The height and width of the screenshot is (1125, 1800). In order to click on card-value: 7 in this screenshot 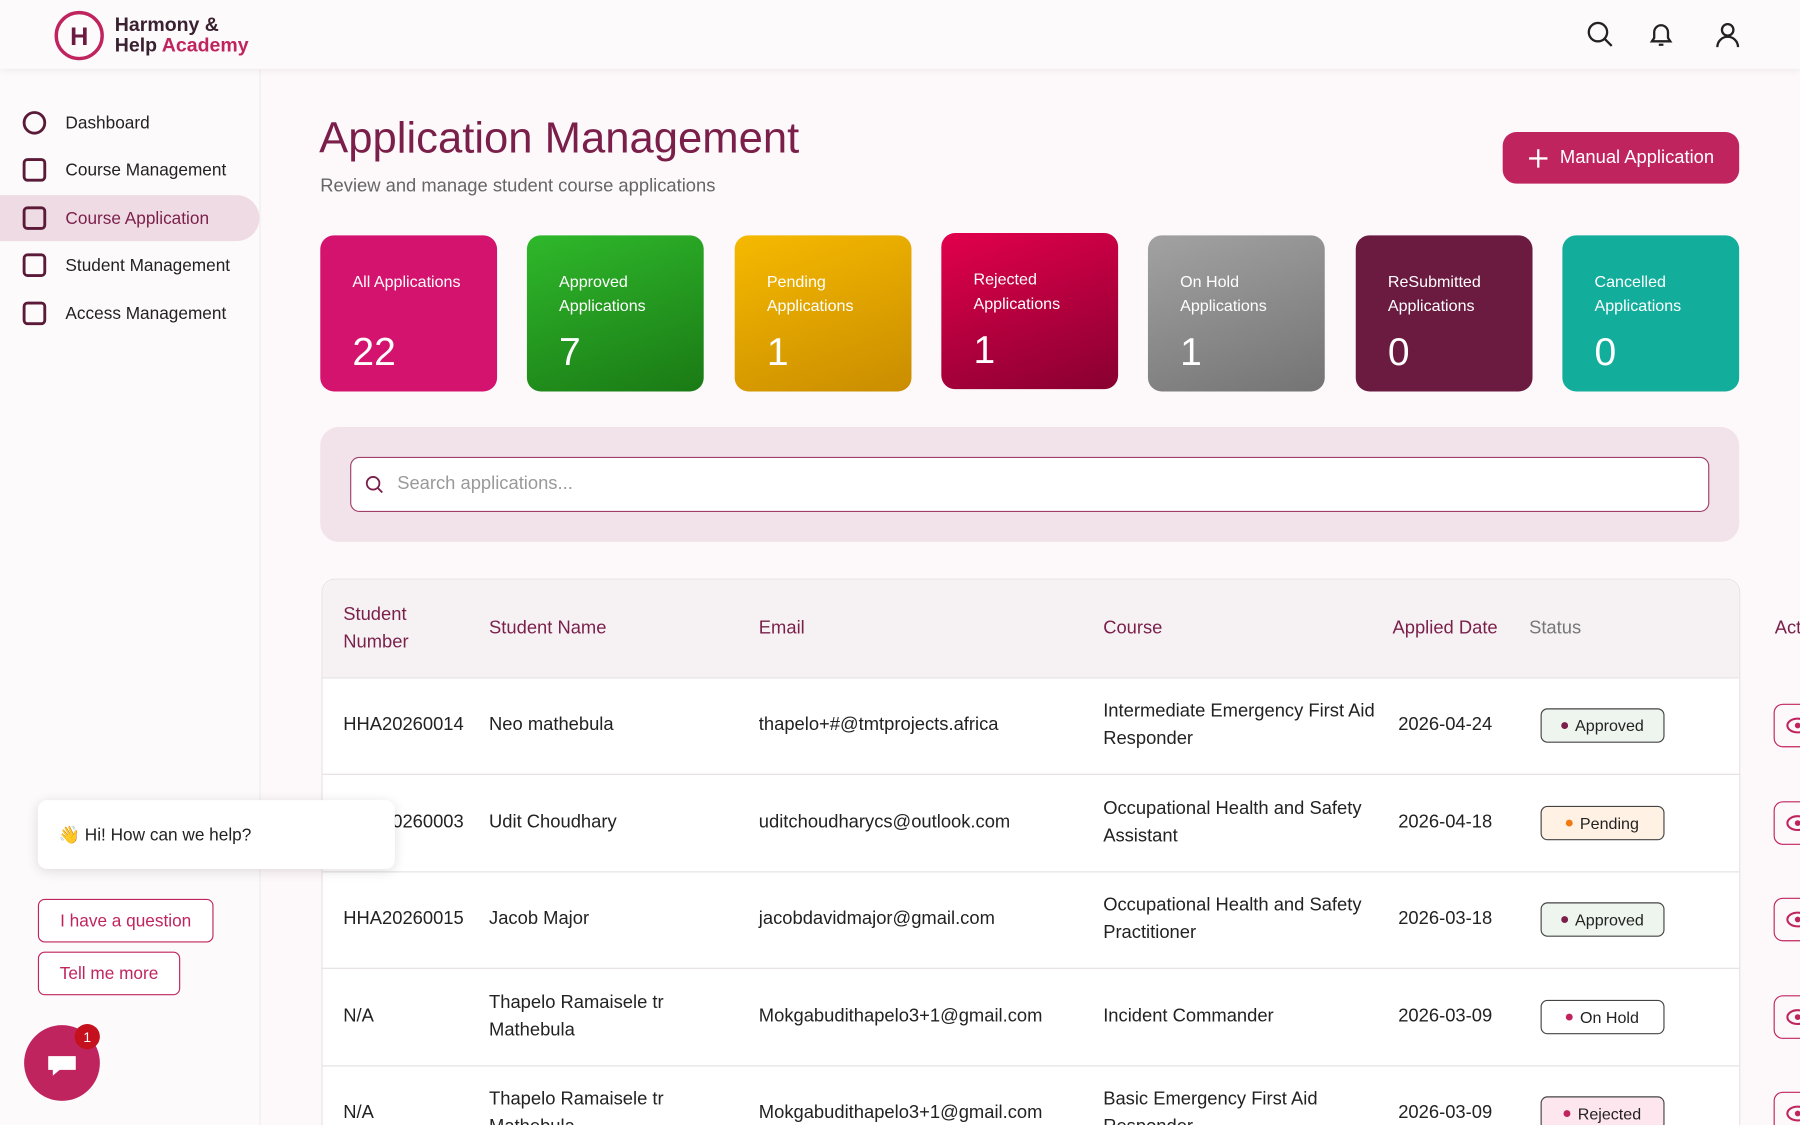, I will do `click(570, 352)`.